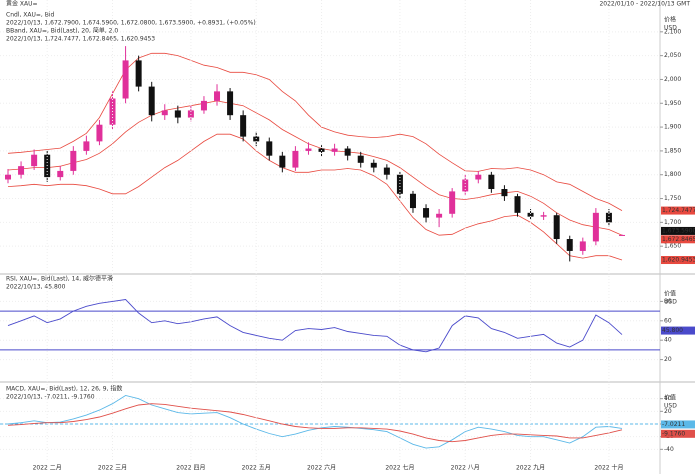  I want to click on y-tick-label: 1,800, so click(672, 174).